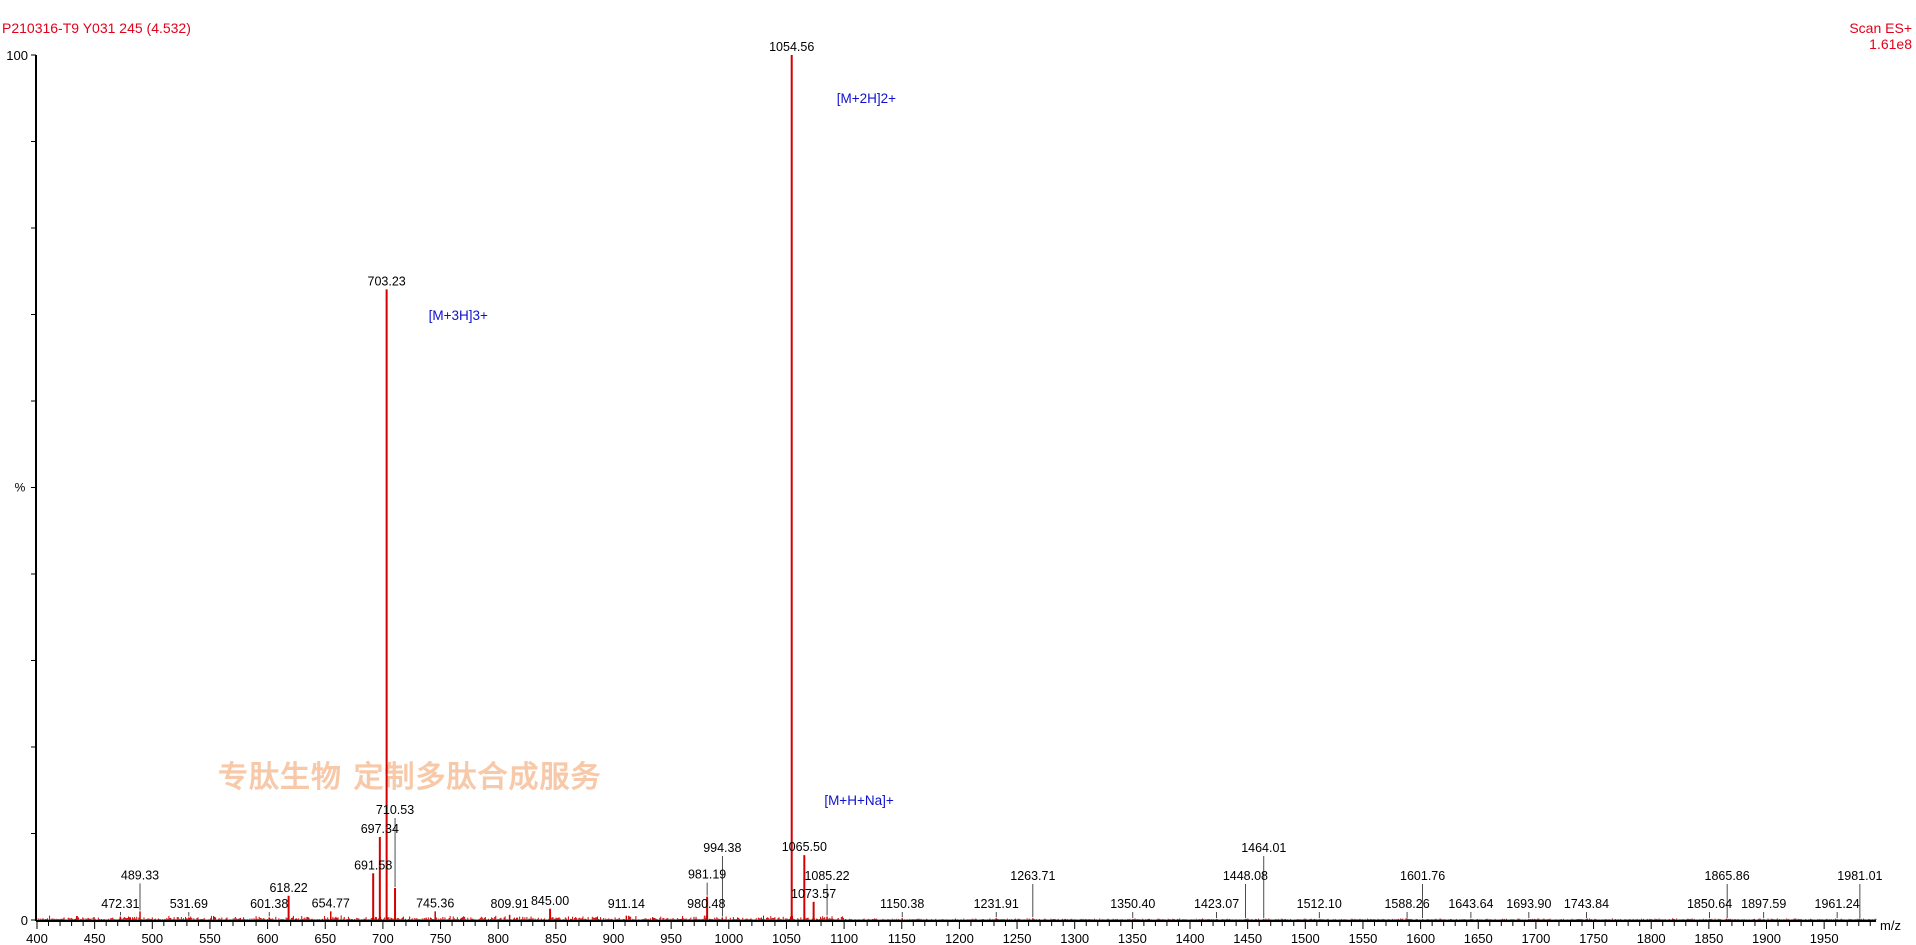  What do you see at coordinates (1535, 938) in the screenshot?
I see `x-tick-label: 1700` at bounding box center [1535, 938].